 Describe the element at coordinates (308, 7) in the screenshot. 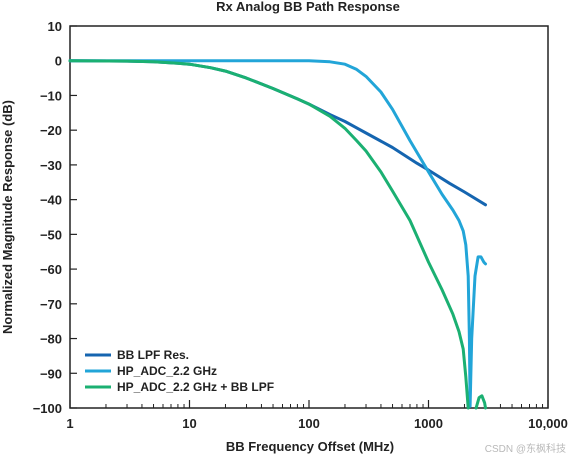

I see `chart-title: Rx Analog BB Path Response` at that location.